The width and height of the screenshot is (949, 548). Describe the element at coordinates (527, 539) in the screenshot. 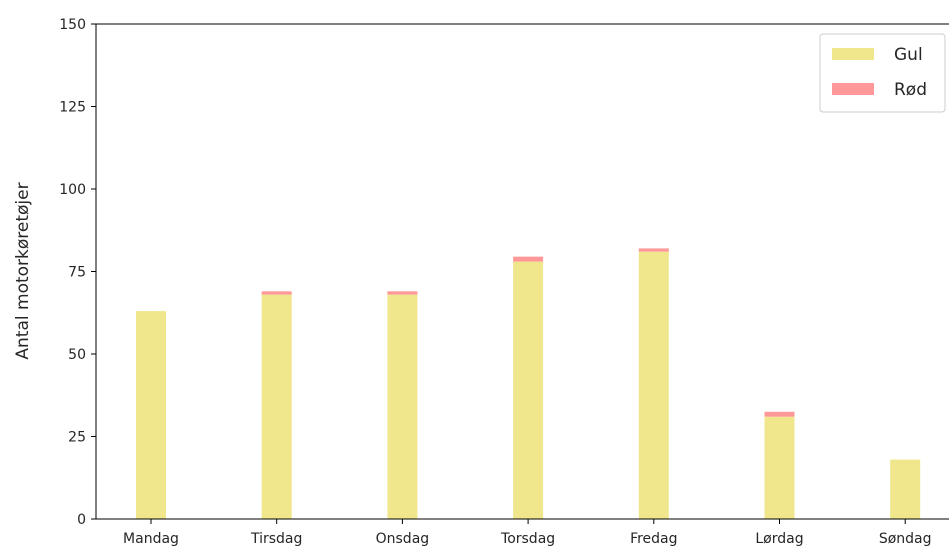

I see `x-tick-label: Torsdag` at that location.